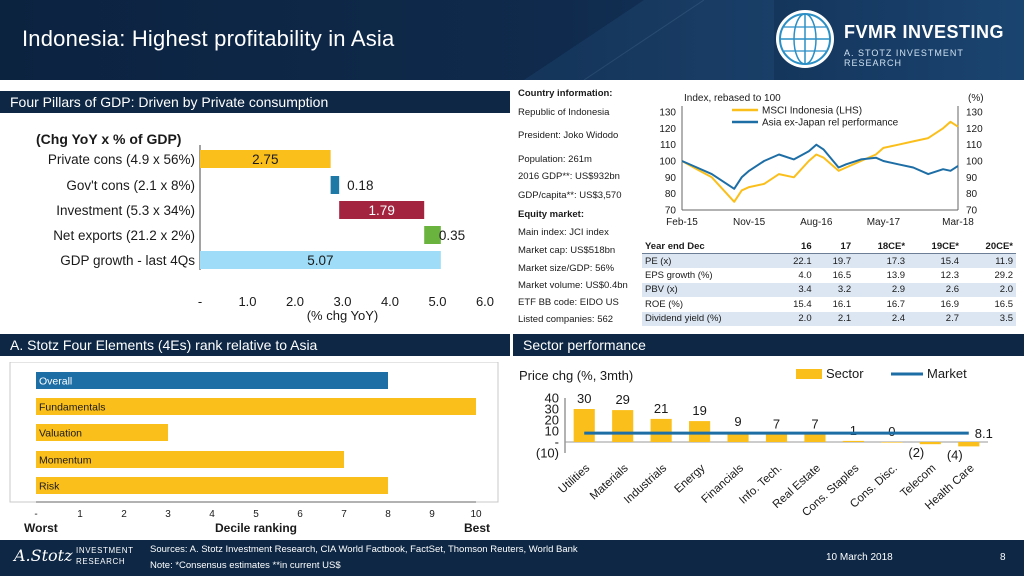 Image resolution: width=1024 pixels, height=576 pixels. What do you see at coordinates (584, 398) in the screenshot?
I see `sector-bar-label: 30` at bounding box center [584, 398].